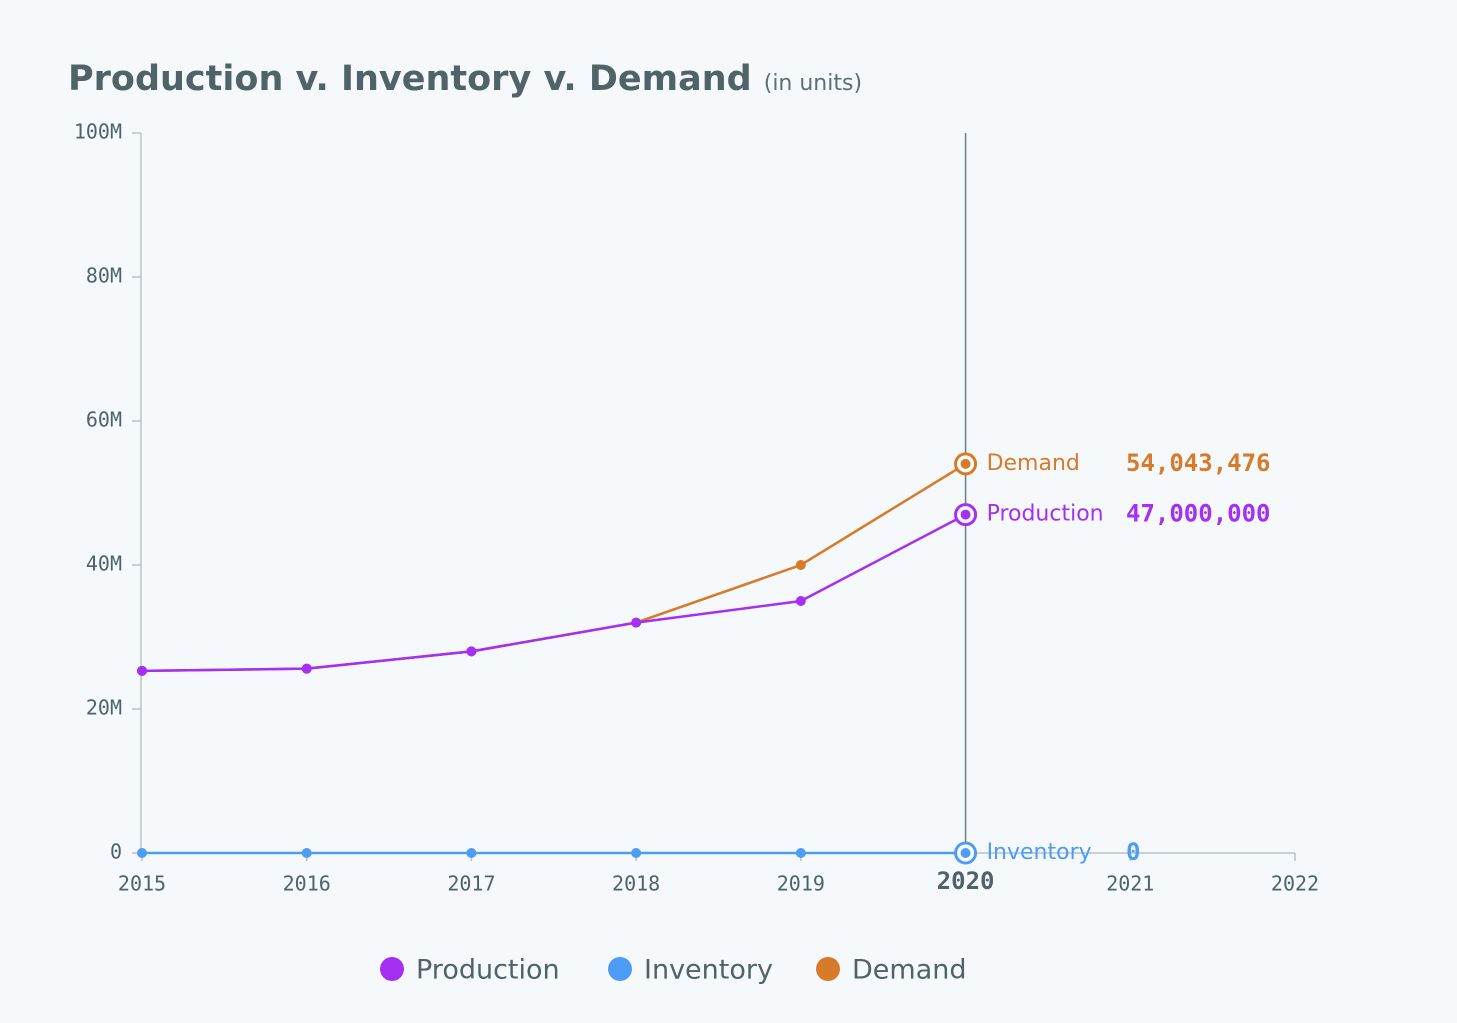 The width and height of the screenshot is (1457, 1023). What do you see at coordinates (488, 970) in the screenshot?
I see `legend-label: Production` at bounding box center [488, 970].